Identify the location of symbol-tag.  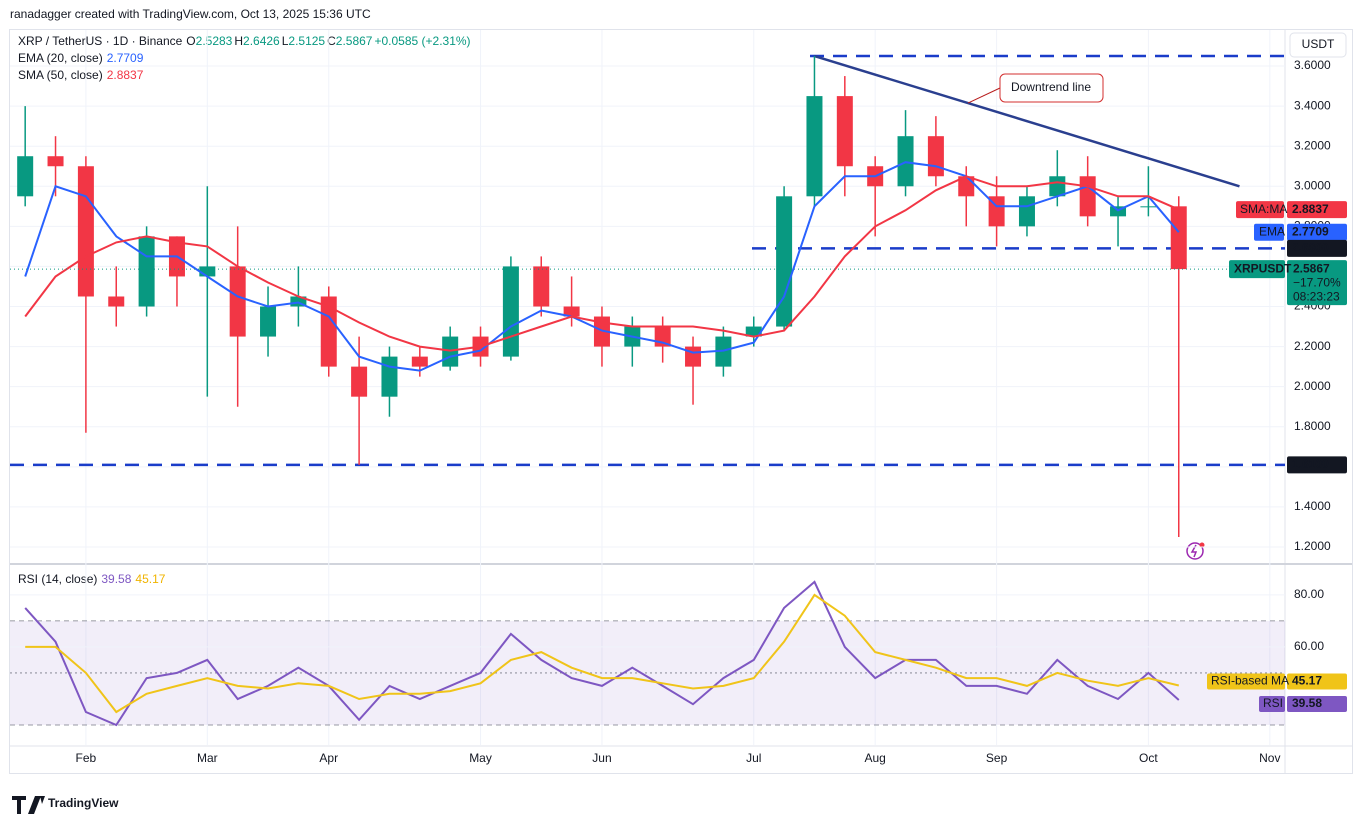
(1257, 269).